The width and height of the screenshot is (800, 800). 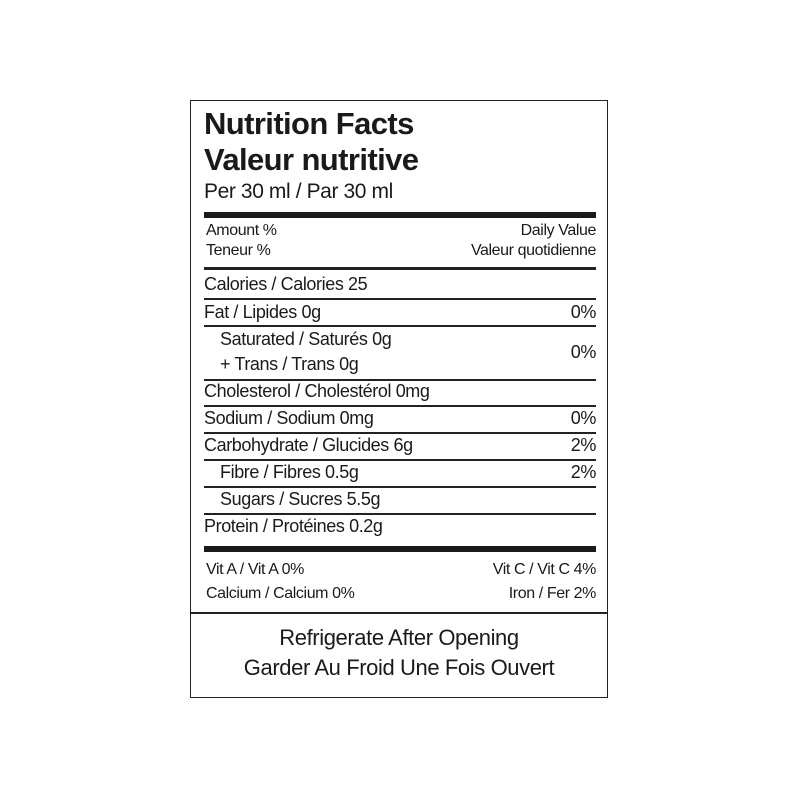 What do you see at coordinates (583, 352) in the screenshot?
I see `row-saturated-dv: 0%` at bounding box center [583, 352].